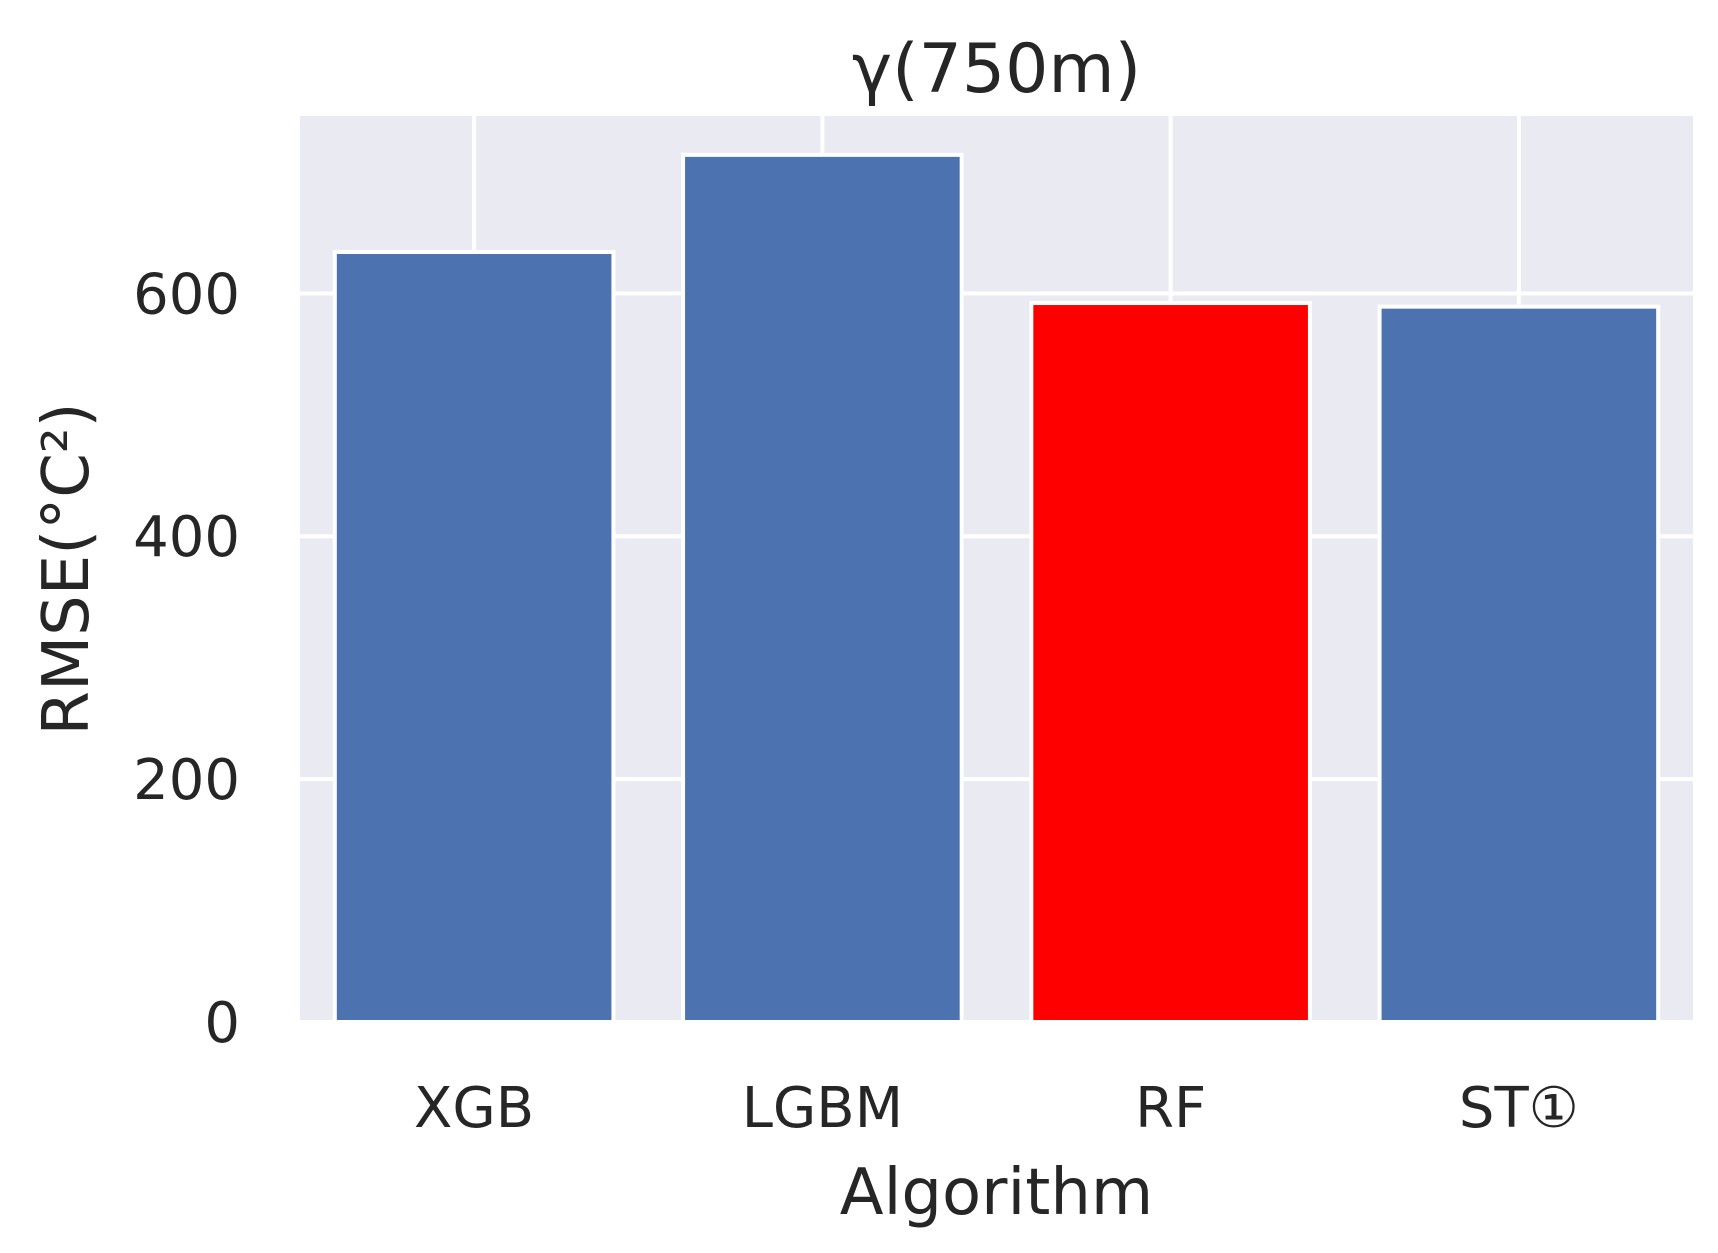 This screenshot has height=1253, width=1718. Describe the element at coordinates (222, 1023) in the screenshot. I see `y-tick-label: 0` at that location.